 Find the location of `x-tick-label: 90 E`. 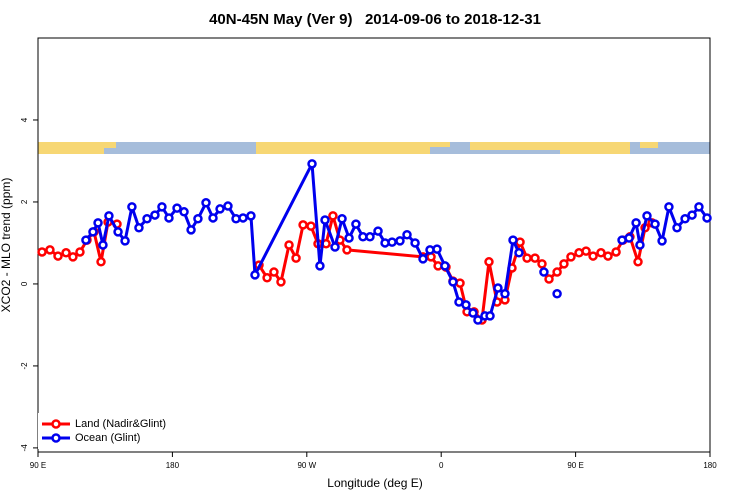

x-tick-label: 90 E is located at coordinates (575, 465).